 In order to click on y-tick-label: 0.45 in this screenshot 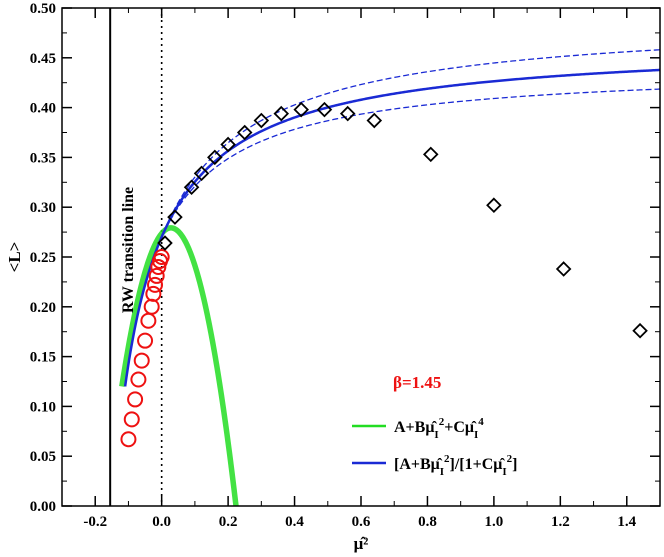, I will do `click(43, 59)`.